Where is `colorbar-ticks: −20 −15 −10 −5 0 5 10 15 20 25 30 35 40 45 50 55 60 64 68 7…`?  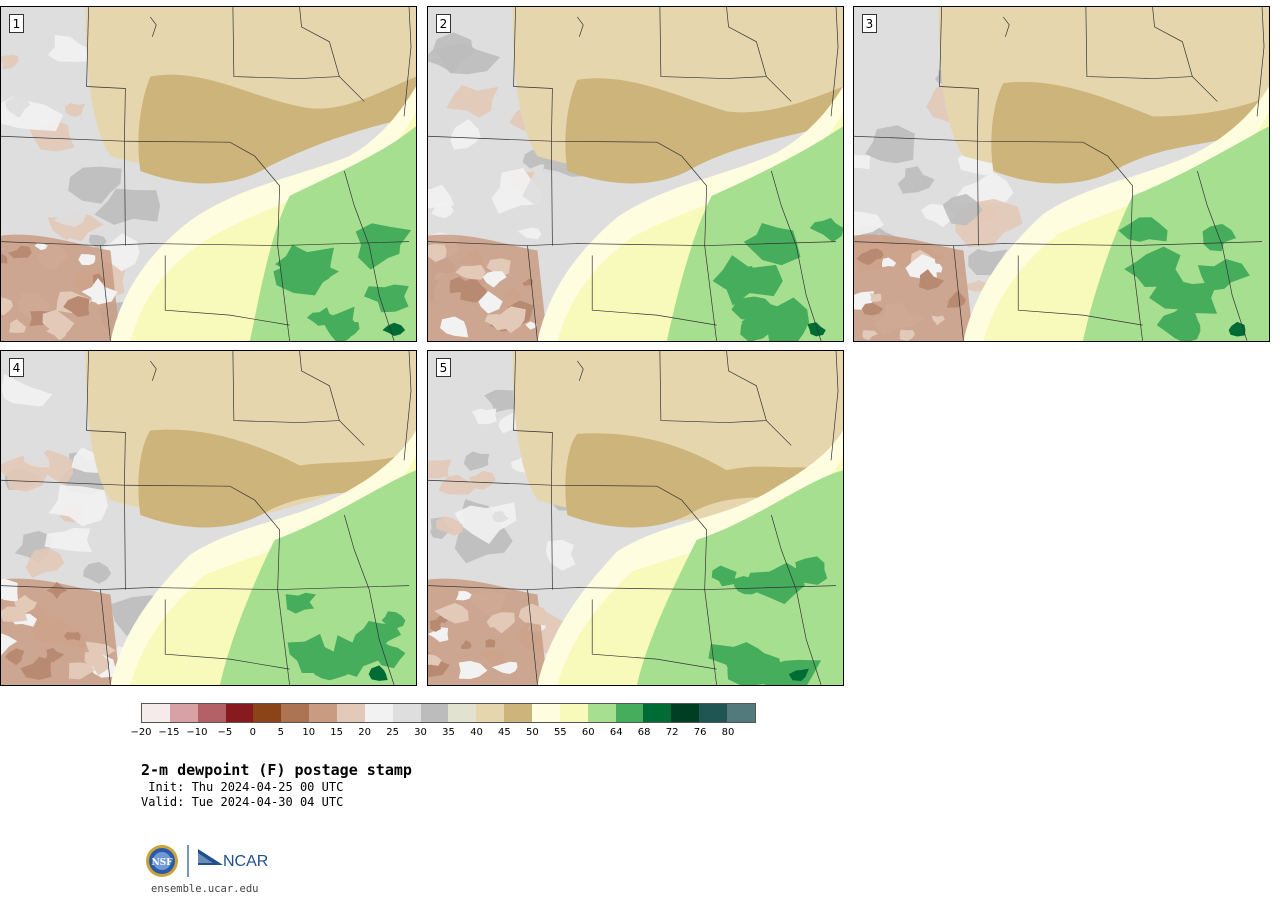 colorbar-ticks: −20 −15 −10 −5 0 5 10 15 20 25 30 35 40 45 50 55 60 64 68 7… is located at coordinates (443, 734).